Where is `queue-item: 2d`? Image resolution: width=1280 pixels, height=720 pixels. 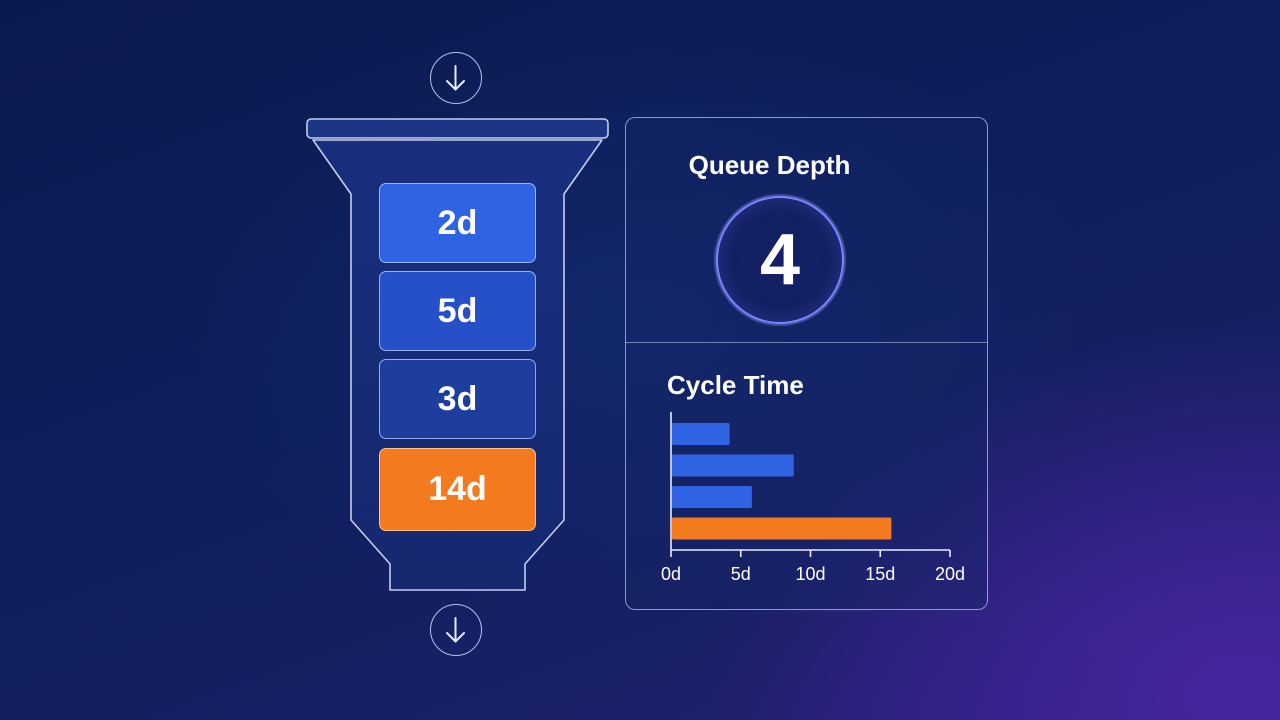
queue-item: 2d is located at coordinates (457, 223).